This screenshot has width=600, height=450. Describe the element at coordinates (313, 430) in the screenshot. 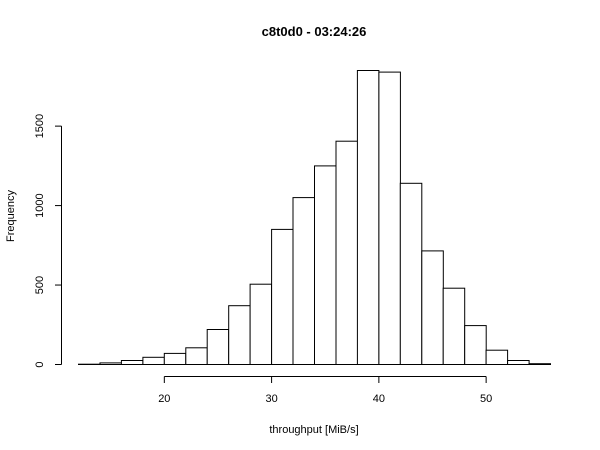

I see `x-axis-label: throughput [MiB/s]` at that location.